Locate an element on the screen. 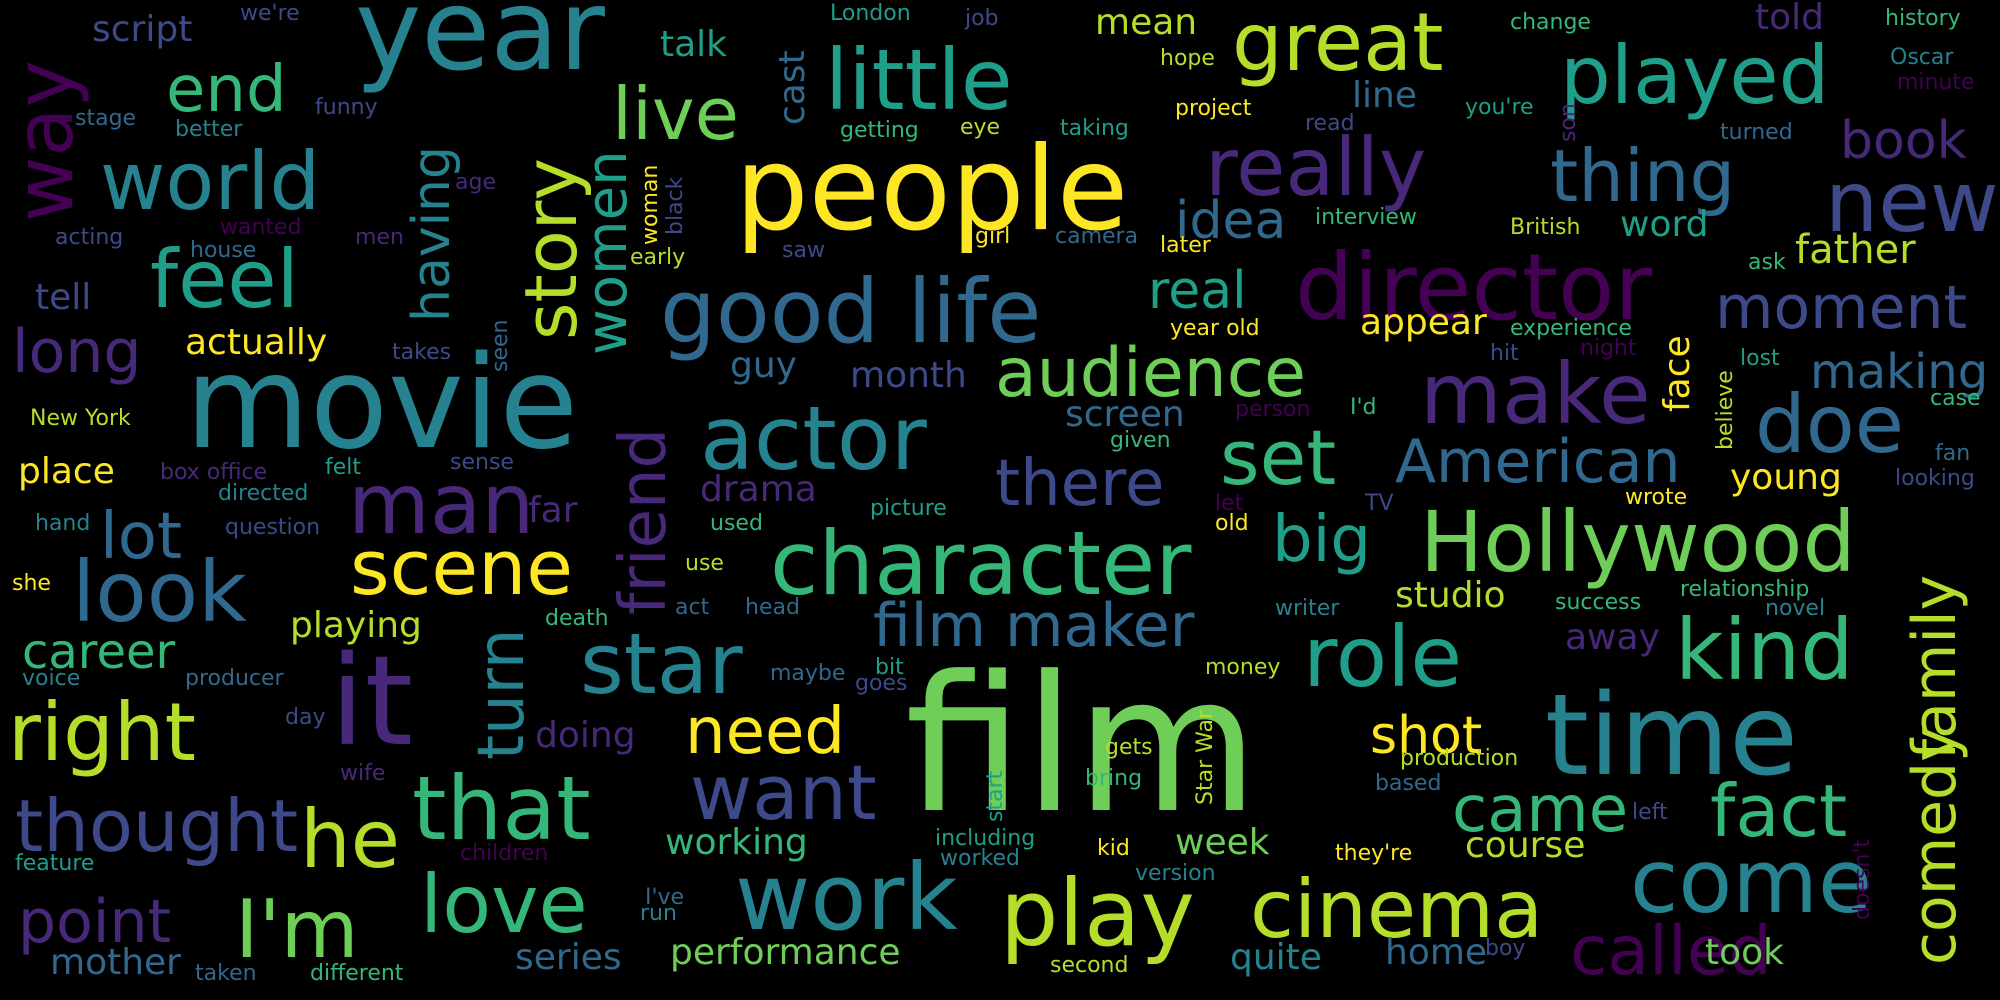 Image resolution: width=2000 pixels, height=1000 pixels. word-sense: sense is located at coordinates (482, 462).